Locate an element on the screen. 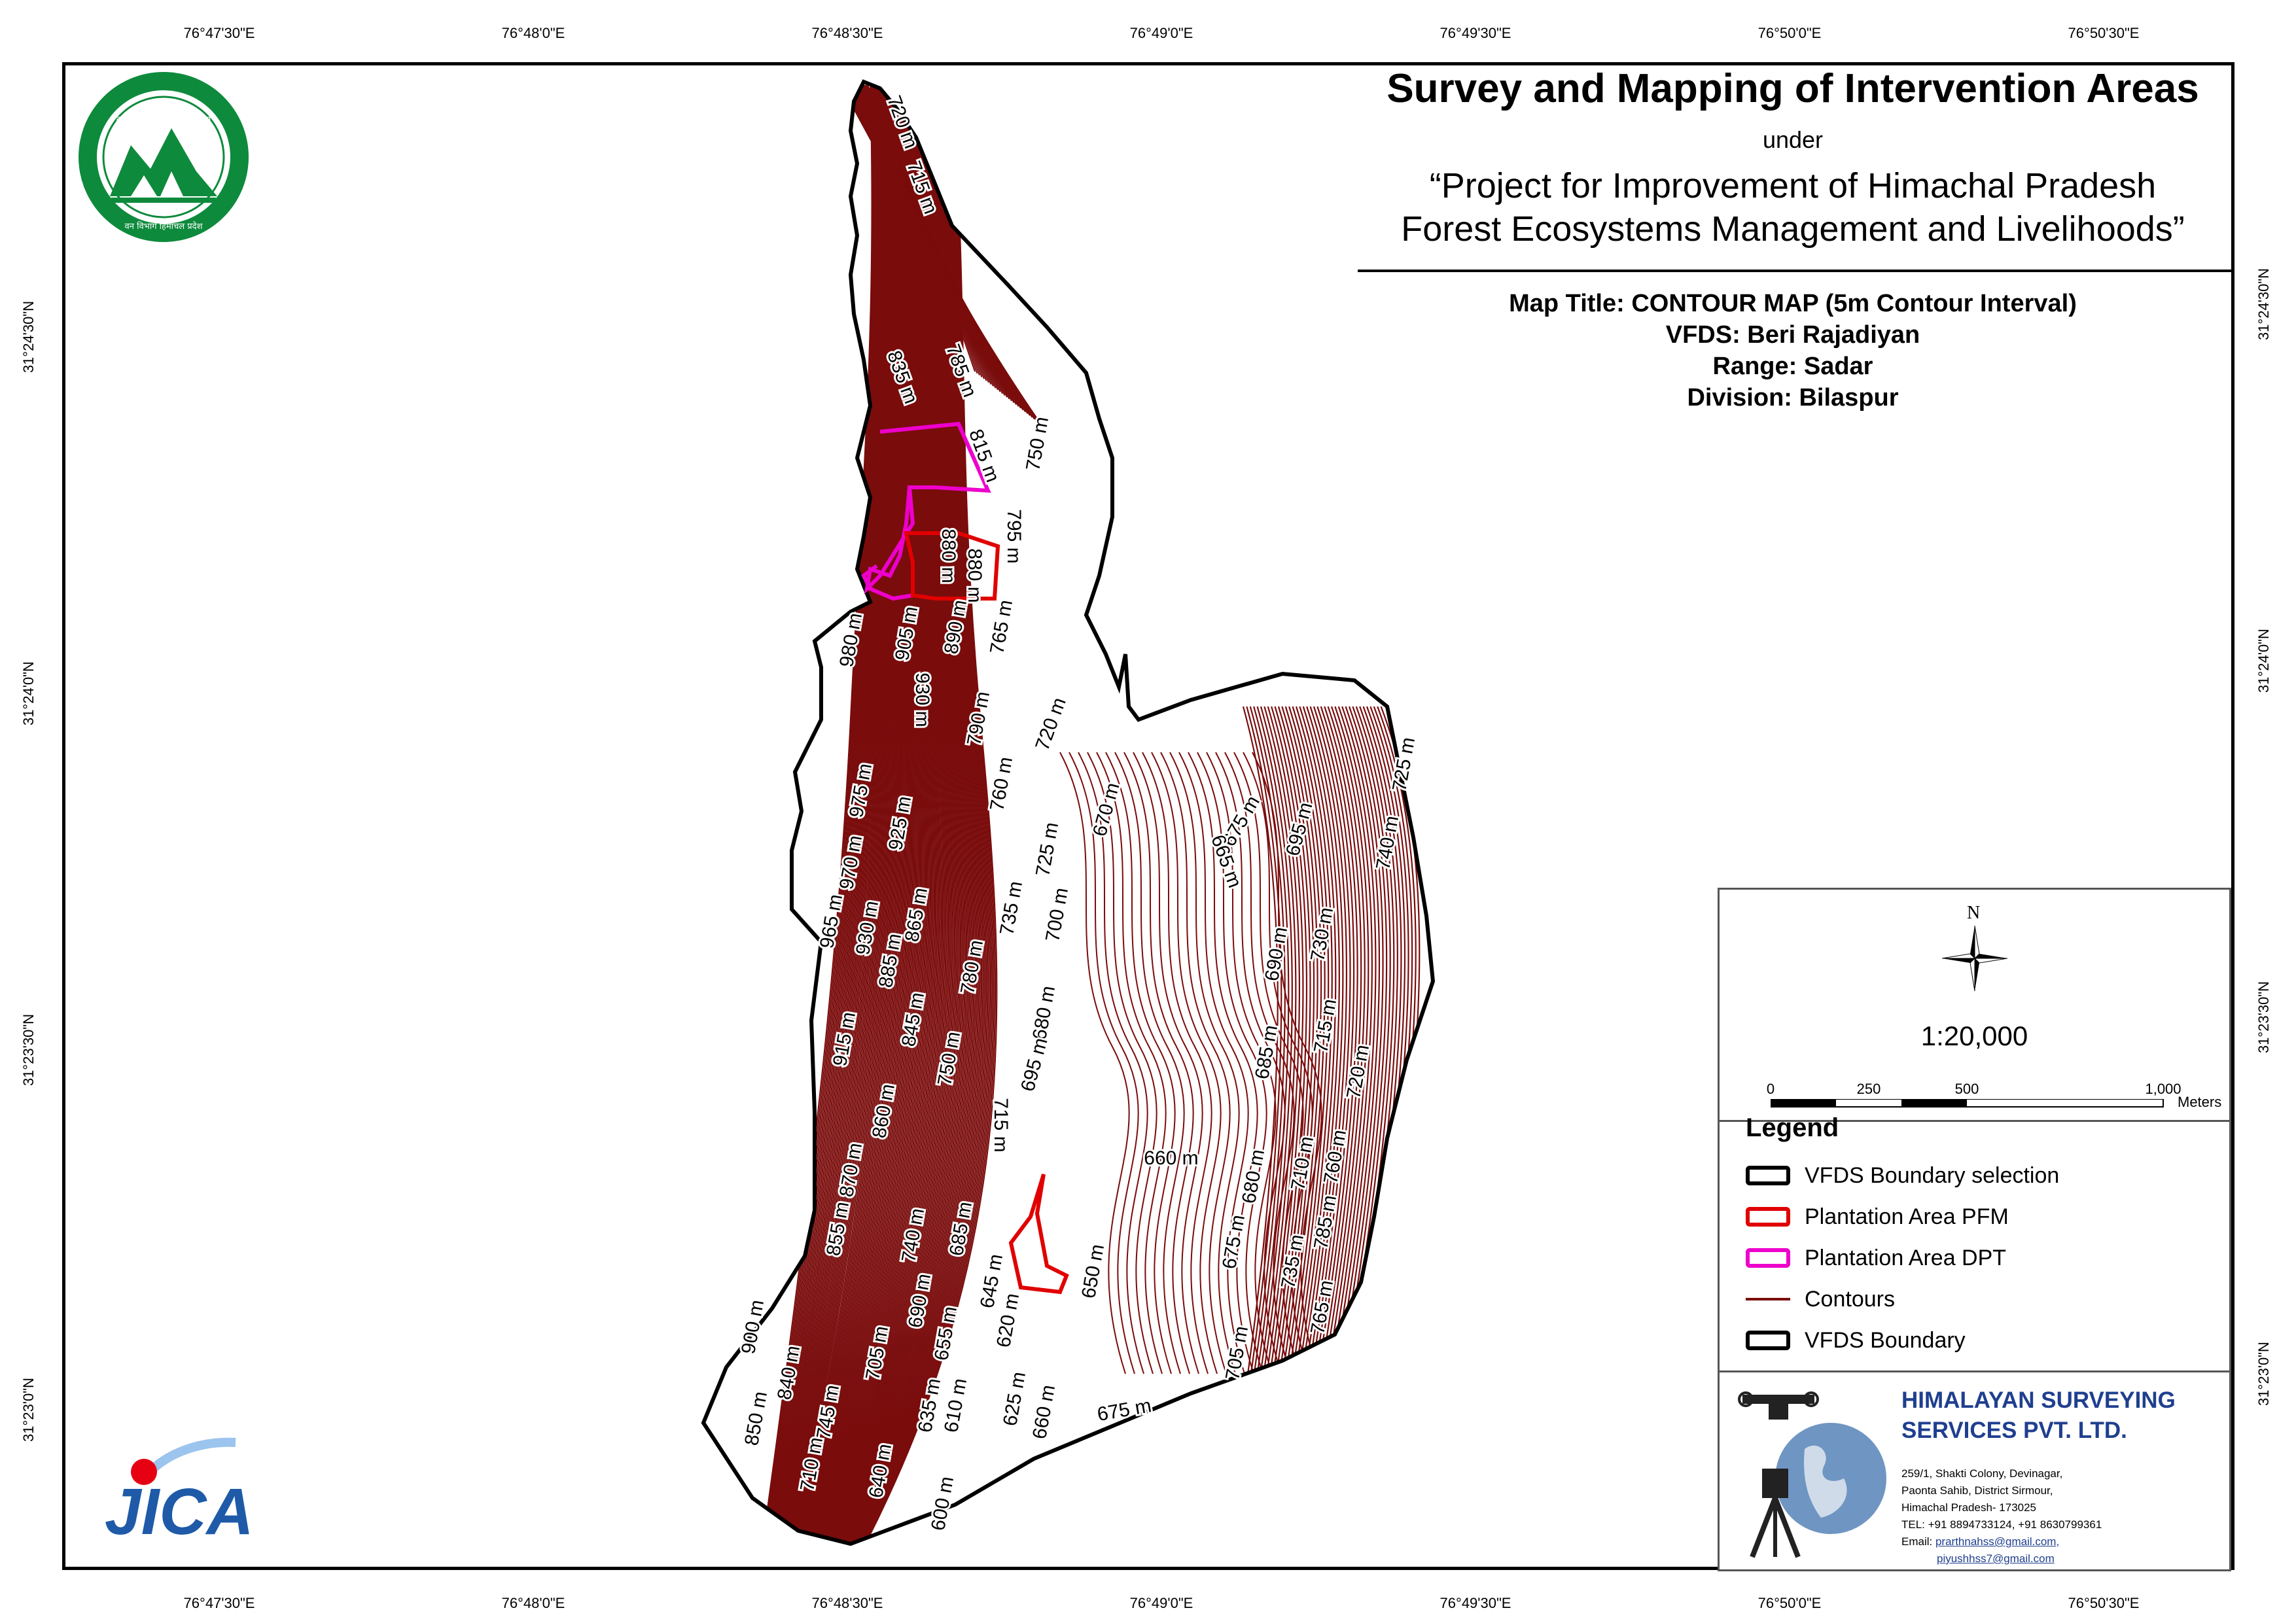 This screenshot has height=1623, width=2296. bottom-lon-label: 76°47'30"E is located at coordinates (219, 1603).